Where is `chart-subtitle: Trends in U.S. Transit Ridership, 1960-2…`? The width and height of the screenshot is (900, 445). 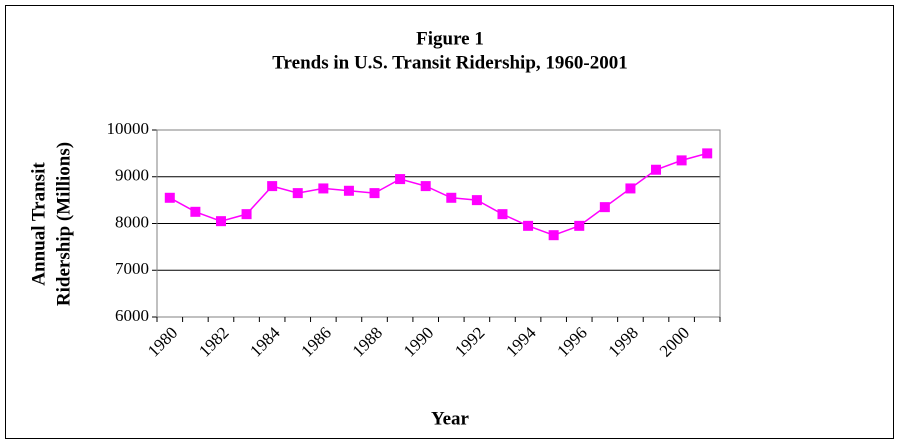 chart-subtitle: Trends in U.S. Transit Ridership, 1960-2… is located at coordinates (449, 62).